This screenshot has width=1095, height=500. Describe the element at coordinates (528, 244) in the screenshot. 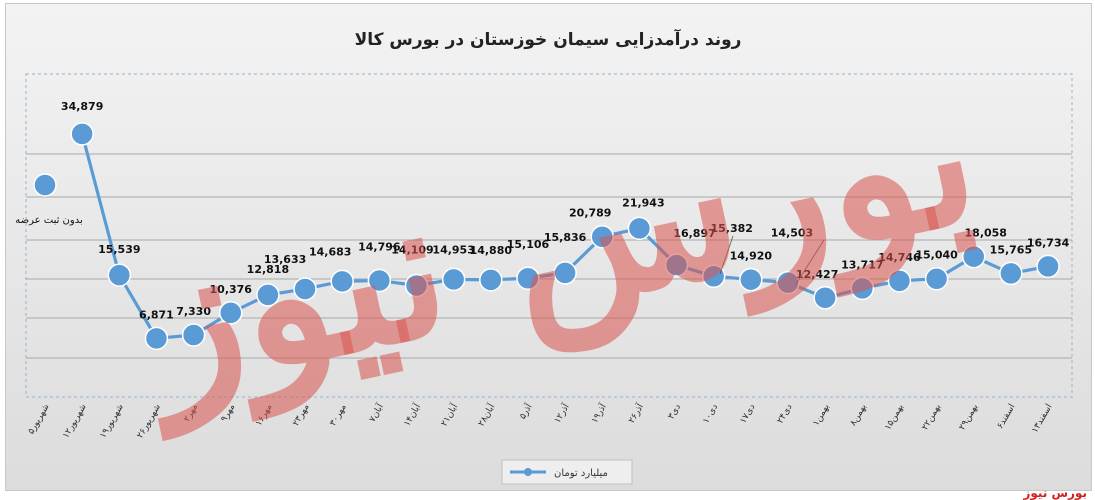

I see `data-label: 15,106` at that location.